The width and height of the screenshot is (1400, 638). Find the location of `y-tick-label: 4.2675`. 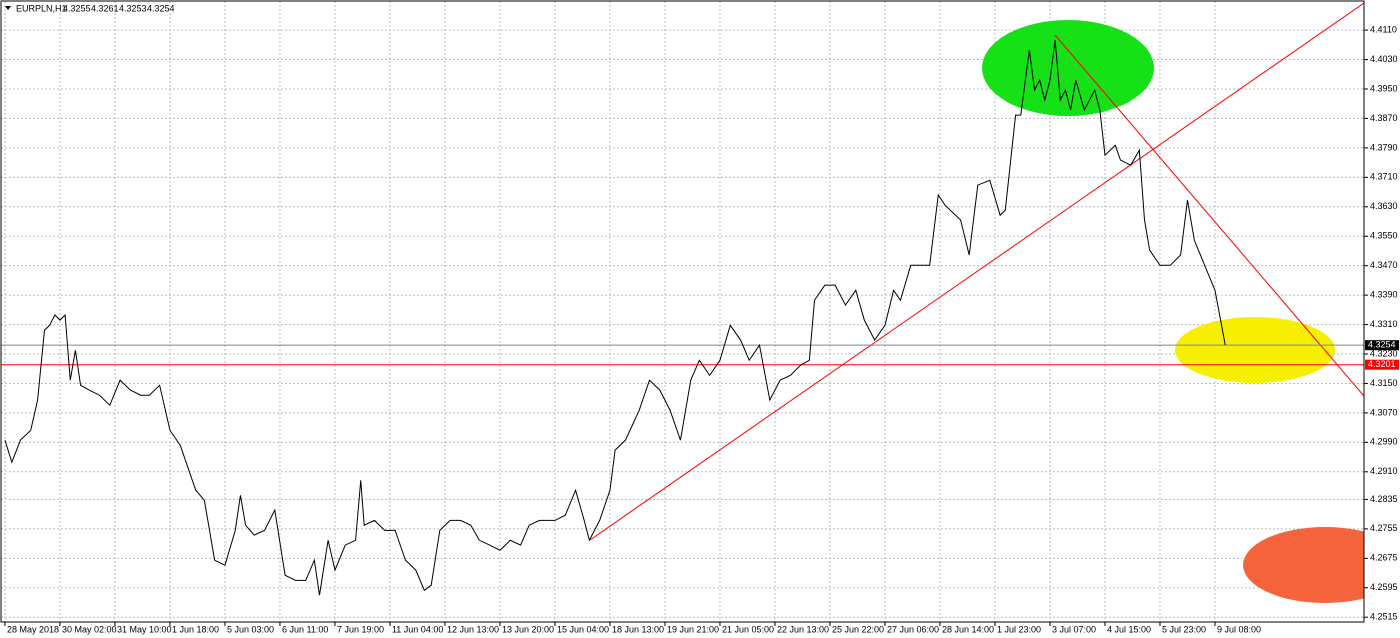

y-tick-label: 4.2675 is located at coordinates (1384, 558).